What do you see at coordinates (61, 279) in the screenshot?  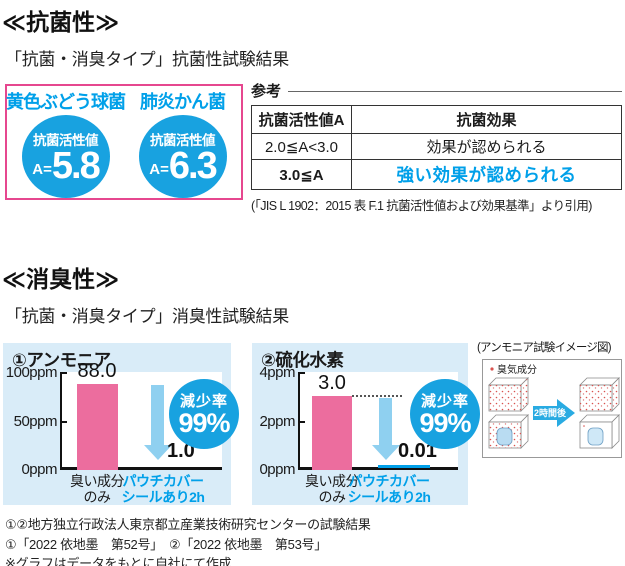 I see `deodorant-section-heading: ≪消臭性≫` at bounding box center [61, 279].